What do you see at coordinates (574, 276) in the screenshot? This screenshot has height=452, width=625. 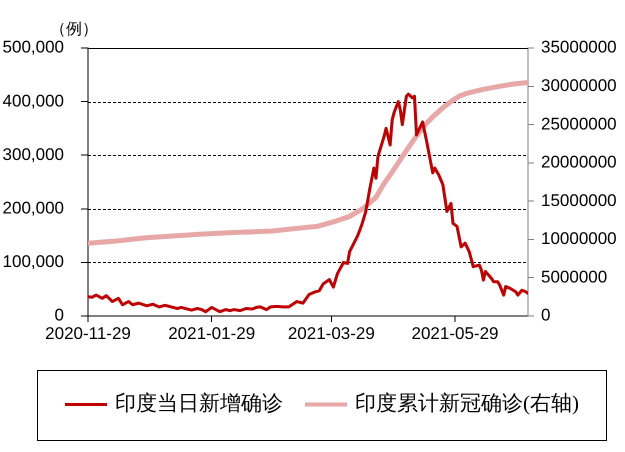 I see `y2-tick-label: 5000000` at bounding box center [574, 276].